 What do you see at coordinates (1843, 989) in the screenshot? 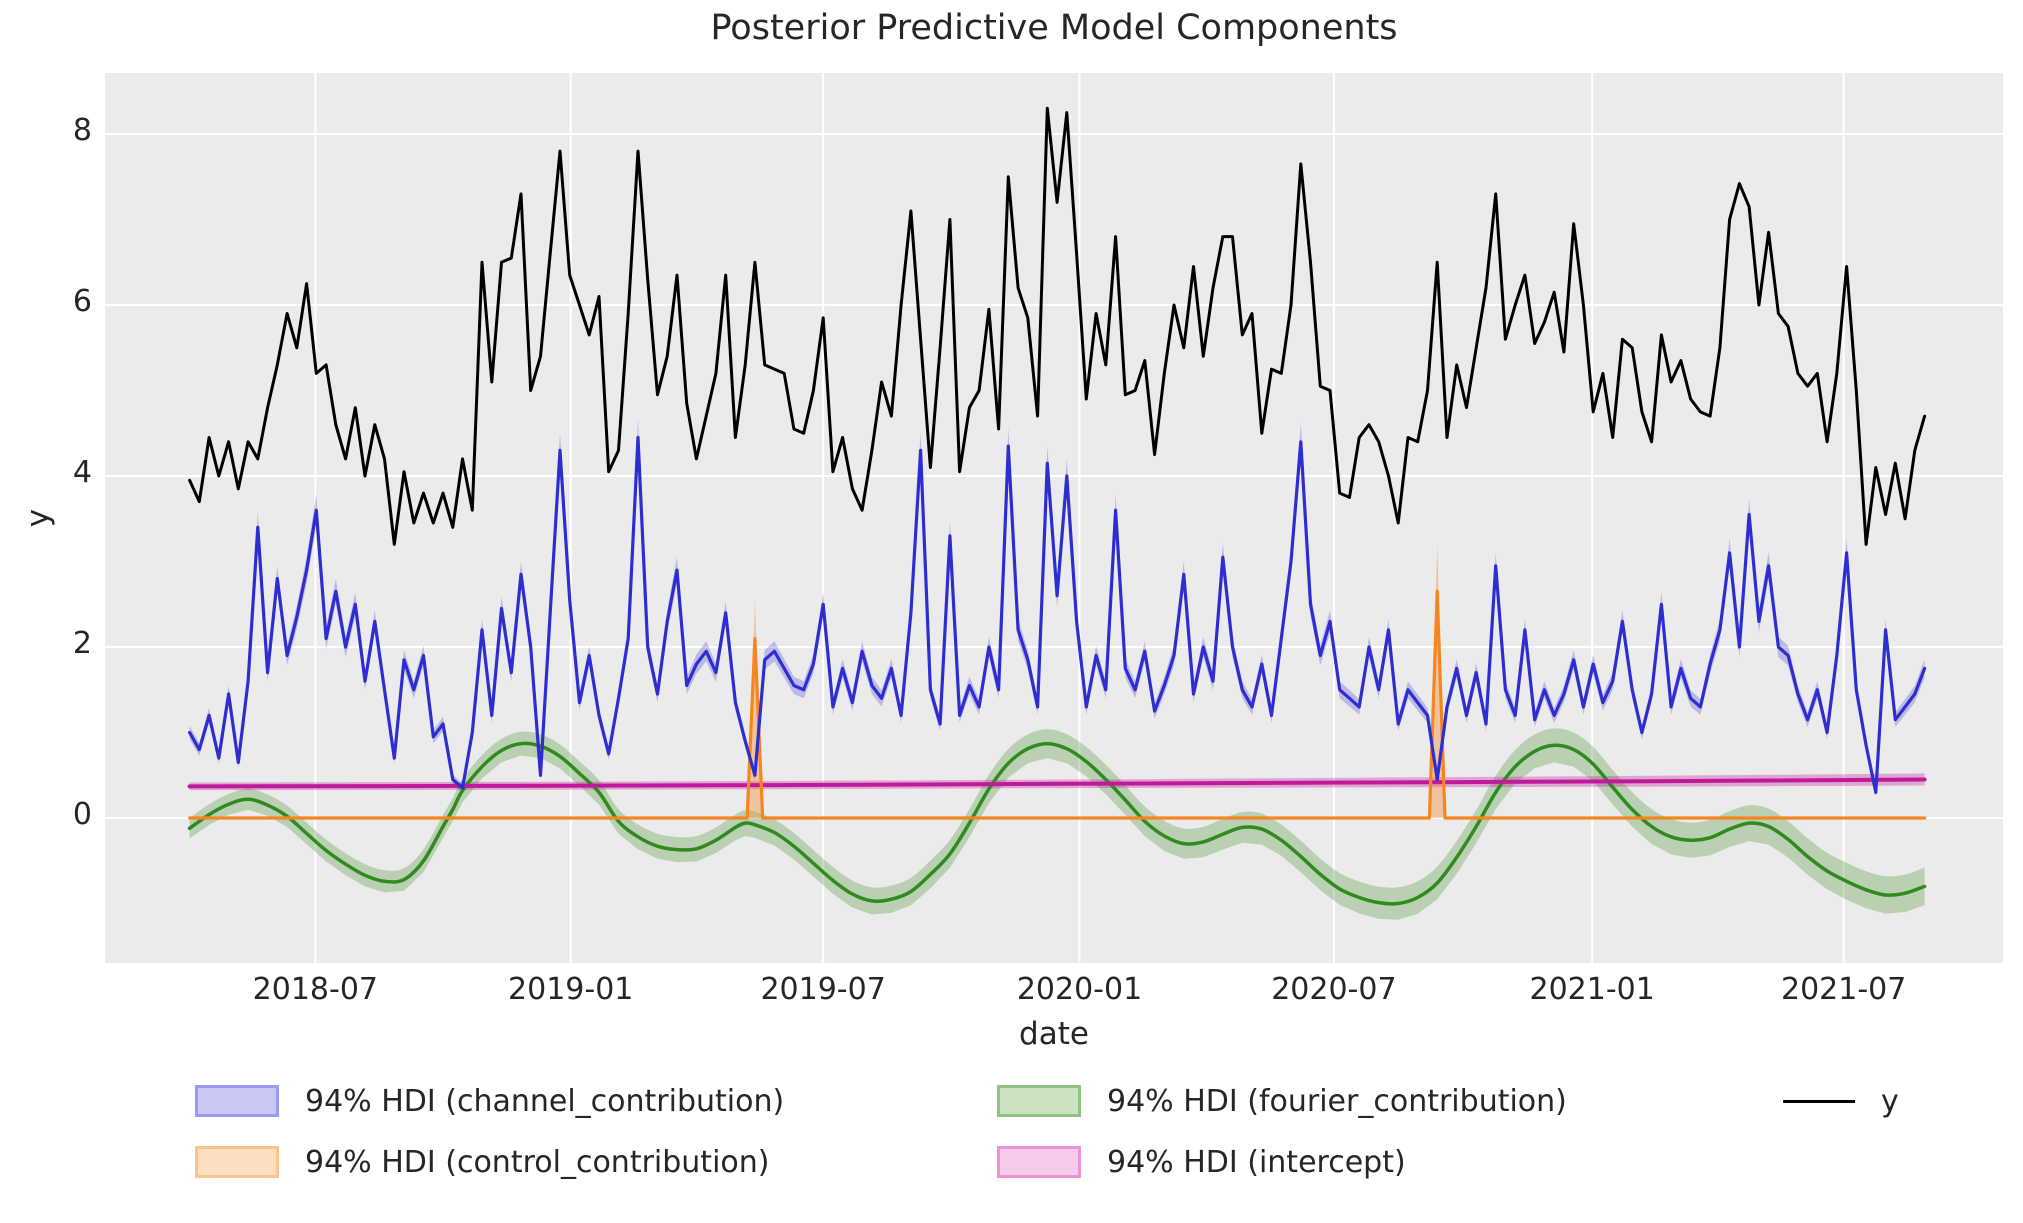
I see `x-tick-label: 2021-07` at bounding box center [1843, 989].